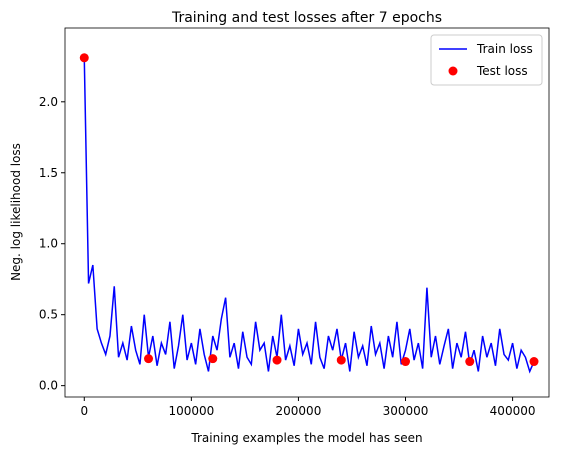  Describe the element at coordinates (48, 173) in the screenshot. I see `y-tick-label: 1.5` at that location.